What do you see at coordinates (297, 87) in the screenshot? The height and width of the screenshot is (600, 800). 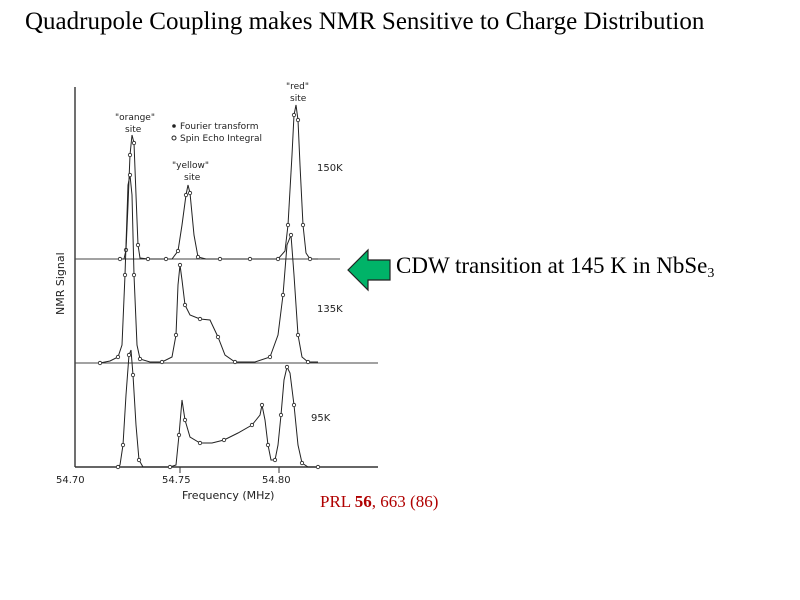 I see `site-label-red: "red"` at bounding box center [297, 87].